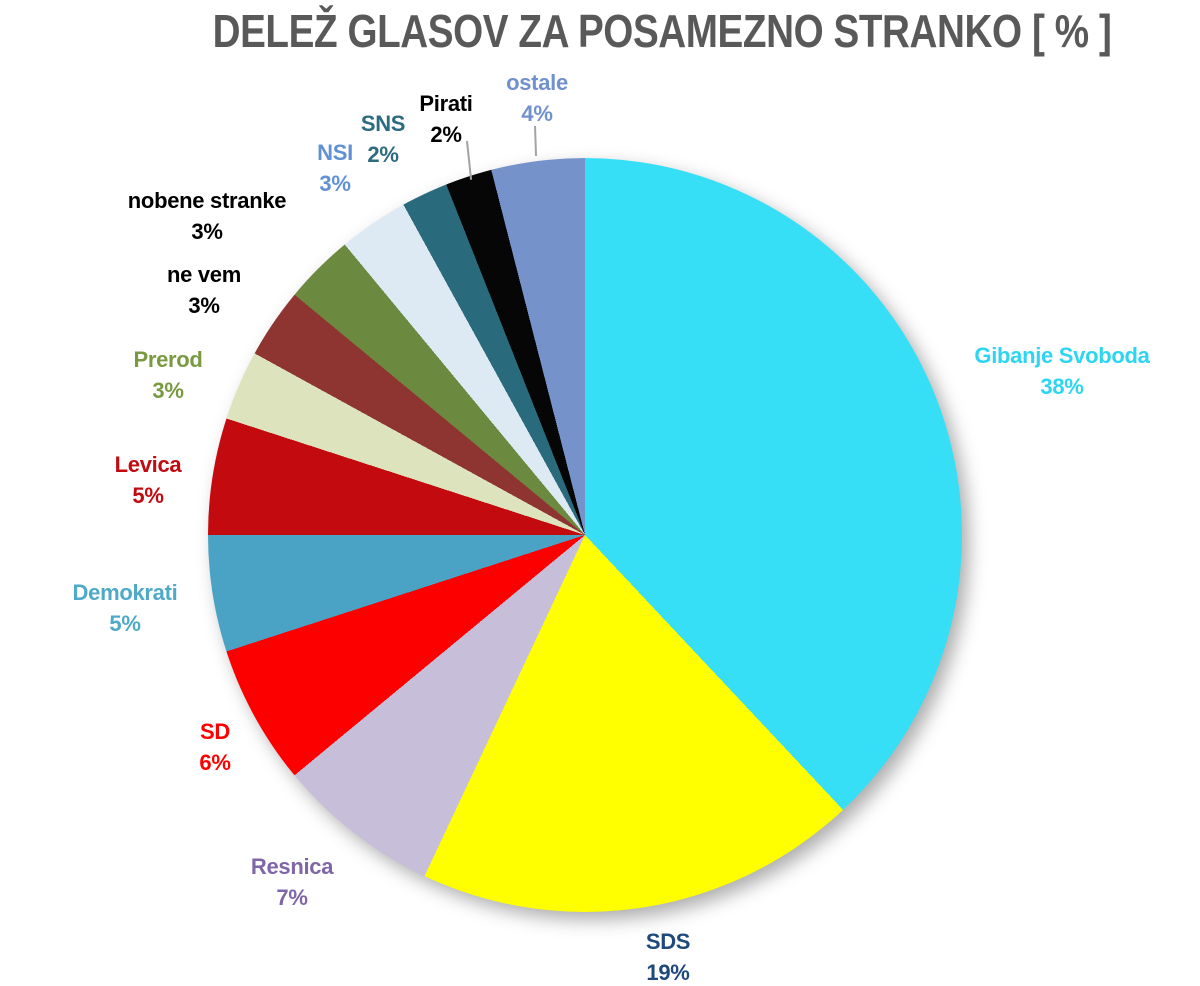  What do you see at coordinates (537, 113) in the screenshot?
I see `slice-percent: 4%` at bounding box center [537, 113].